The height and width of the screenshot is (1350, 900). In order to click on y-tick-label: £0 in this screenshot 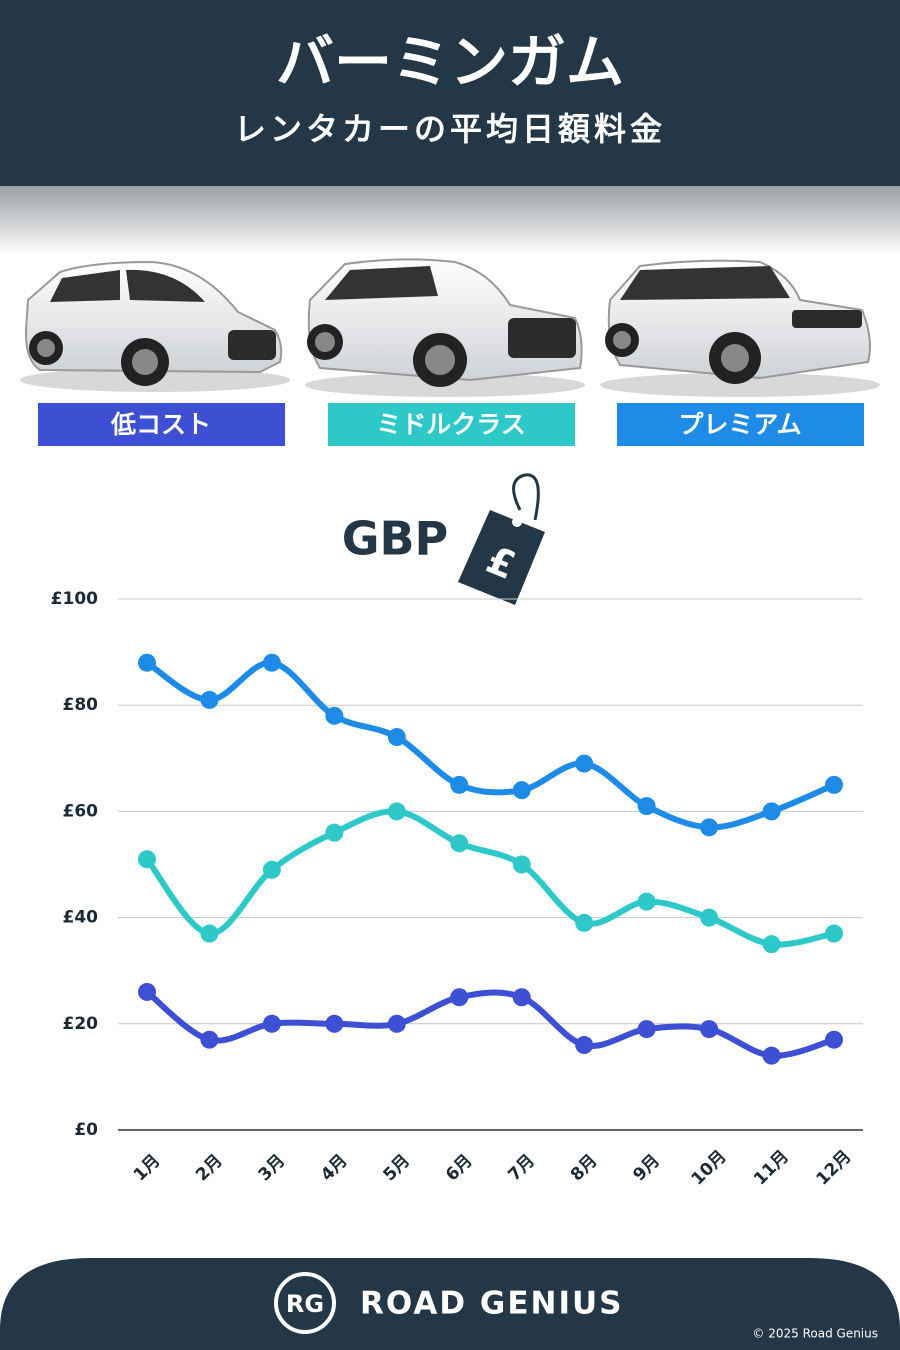, I will do `click(86, 1130)`.